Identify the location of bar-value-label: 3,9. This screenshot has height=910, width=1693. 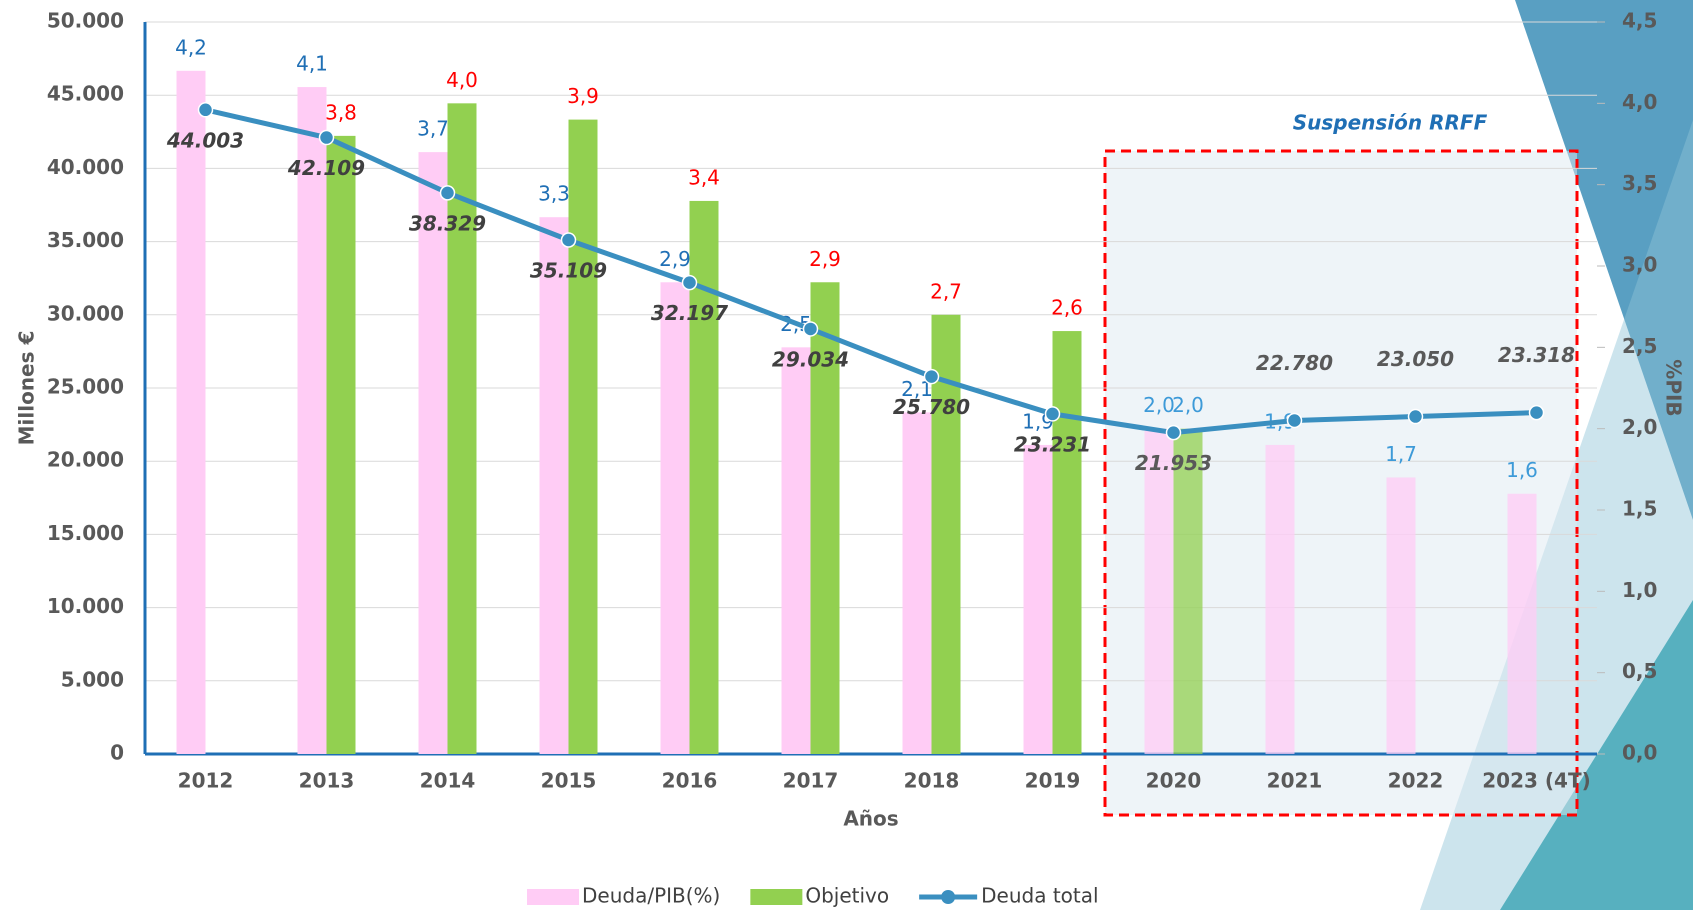
(583, 96).